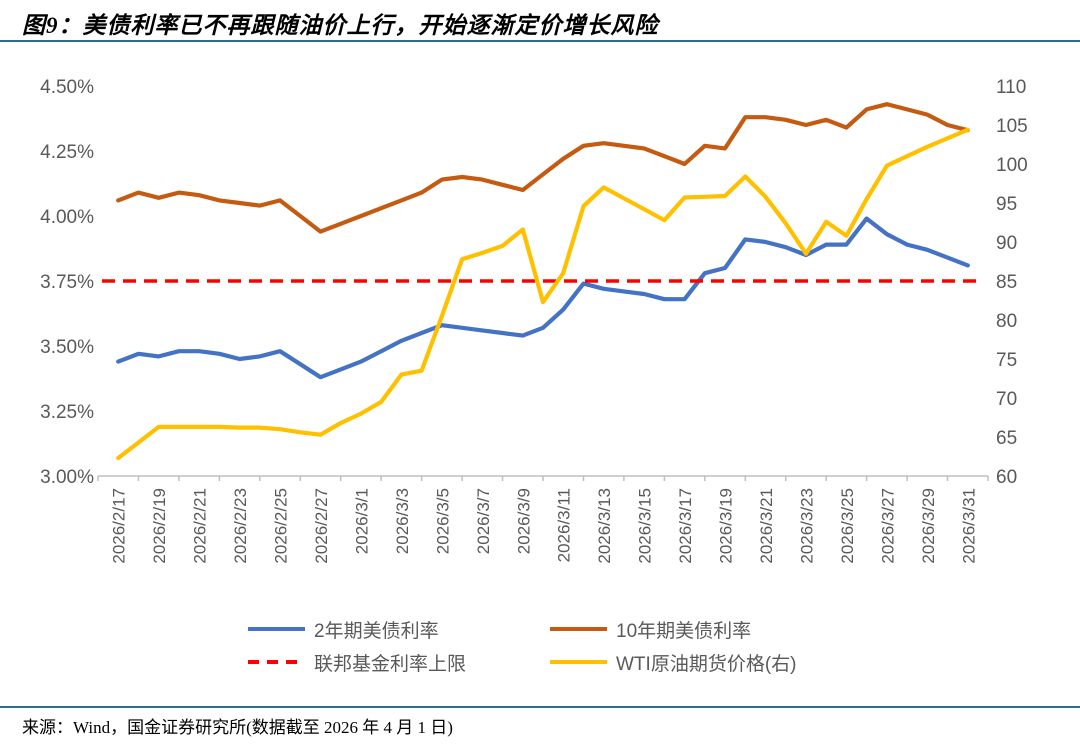 The height and width of the screenshot is (745, 1080). What do you see at coordinates (67, 412) in the screenshot?
I see `y-axis-label-left: 3.25%` at bounding box center [67, 412].